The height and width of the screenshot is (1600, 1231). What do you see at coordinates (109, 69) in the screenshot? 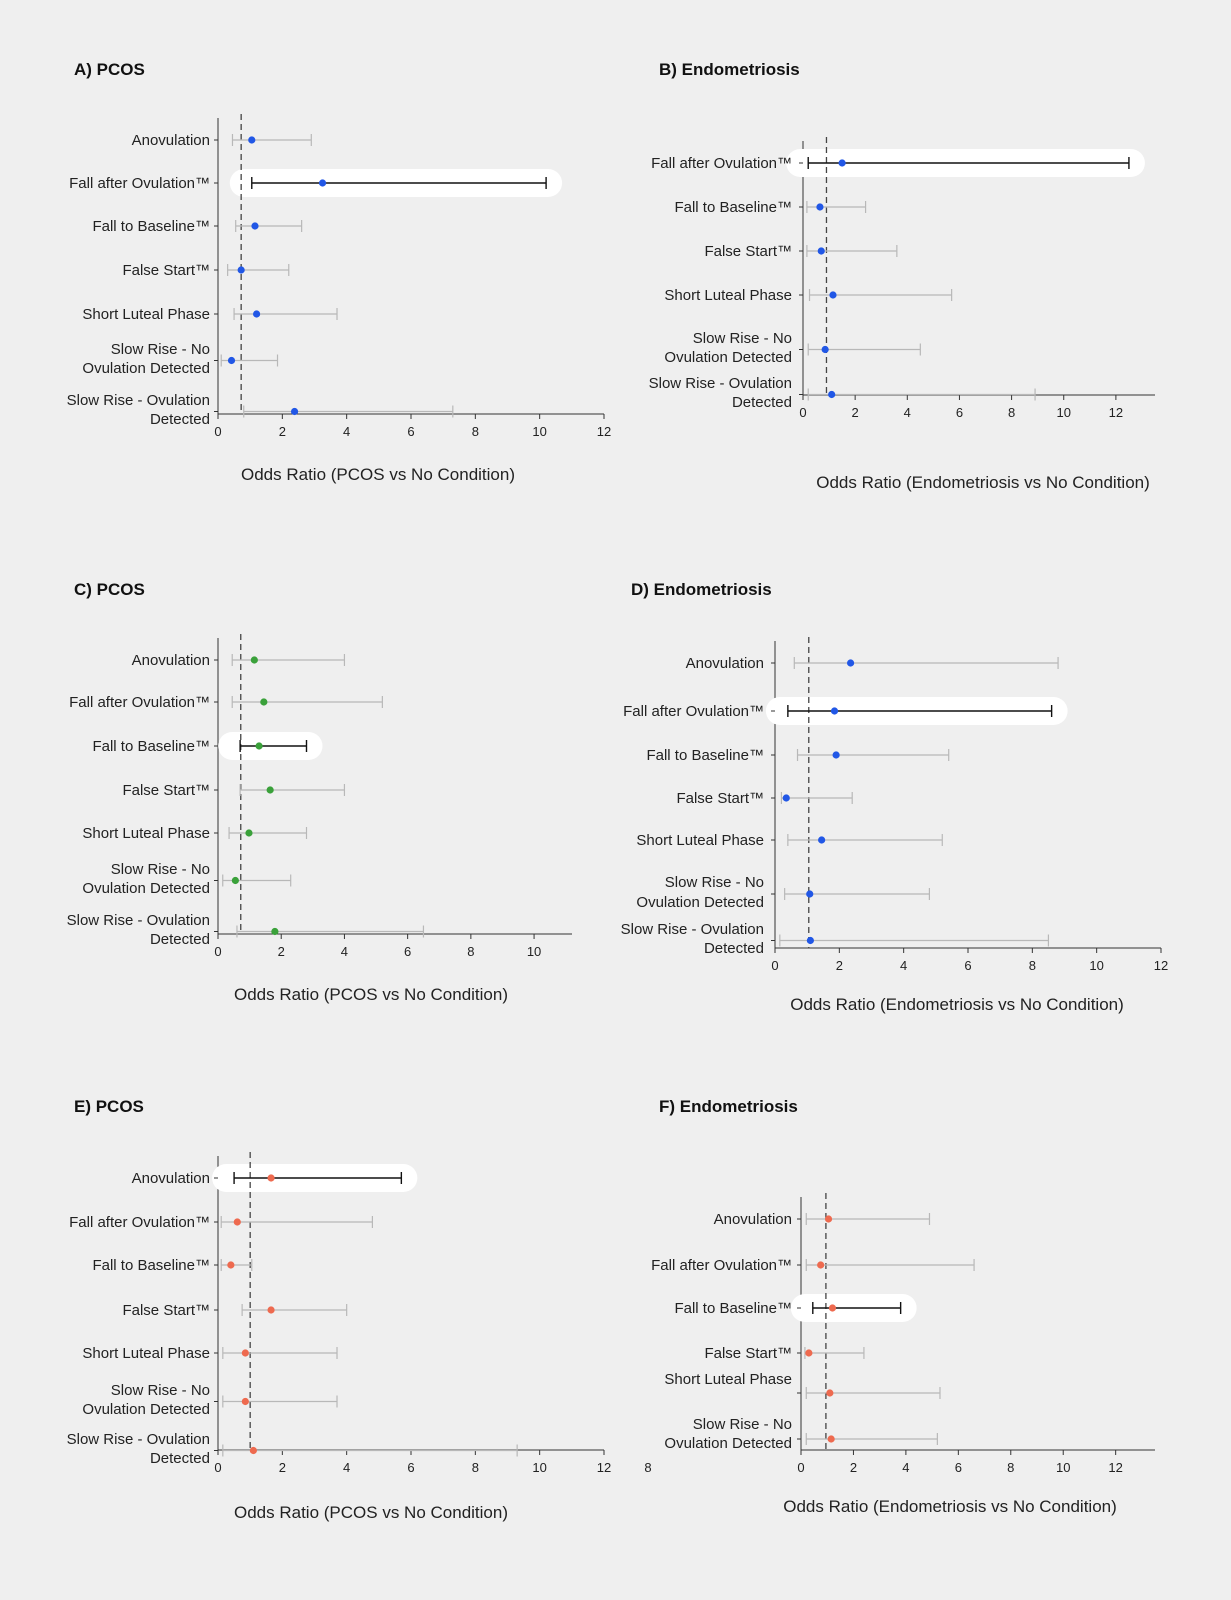
I see `panel-title: A) PCOS` at bounding box center [109, 69].